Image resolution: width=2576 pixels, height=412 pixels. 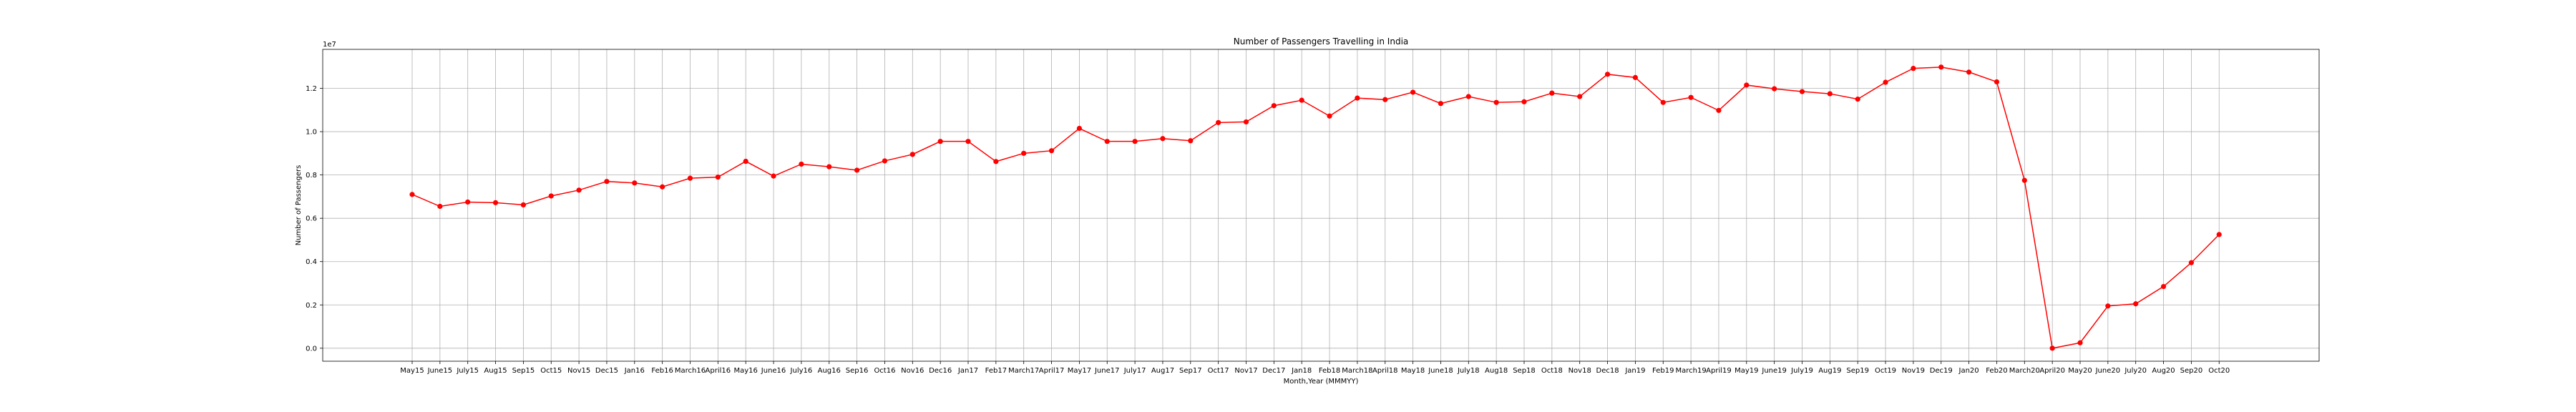 I want to click on y-tick-label: 0.6, so click(x=311, y=219).